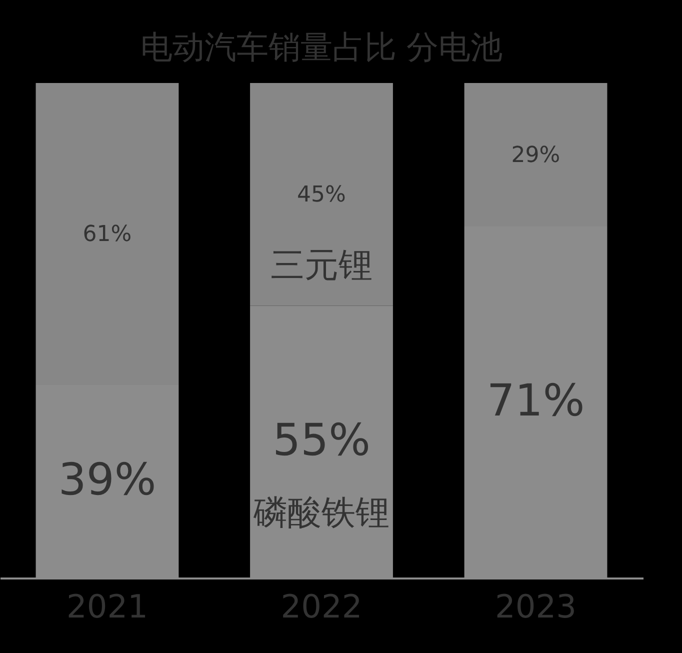  What do you see at coordinates (321, 265) in the screenshot?
I see `series-label: 三元锂` at bounding box center [321, 265].